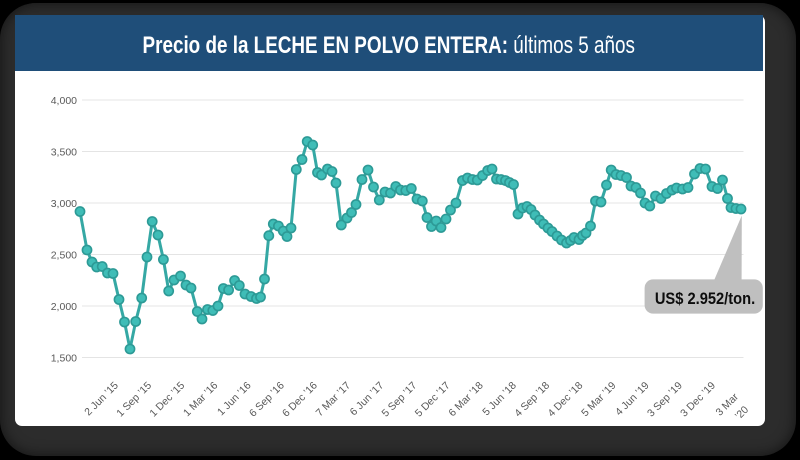 The width and height of the screenshot is (800, 460). Describe the element at coordinates (698, 400) in the screenshot. I see `svg-text: 3 Dec ’19` at that location.